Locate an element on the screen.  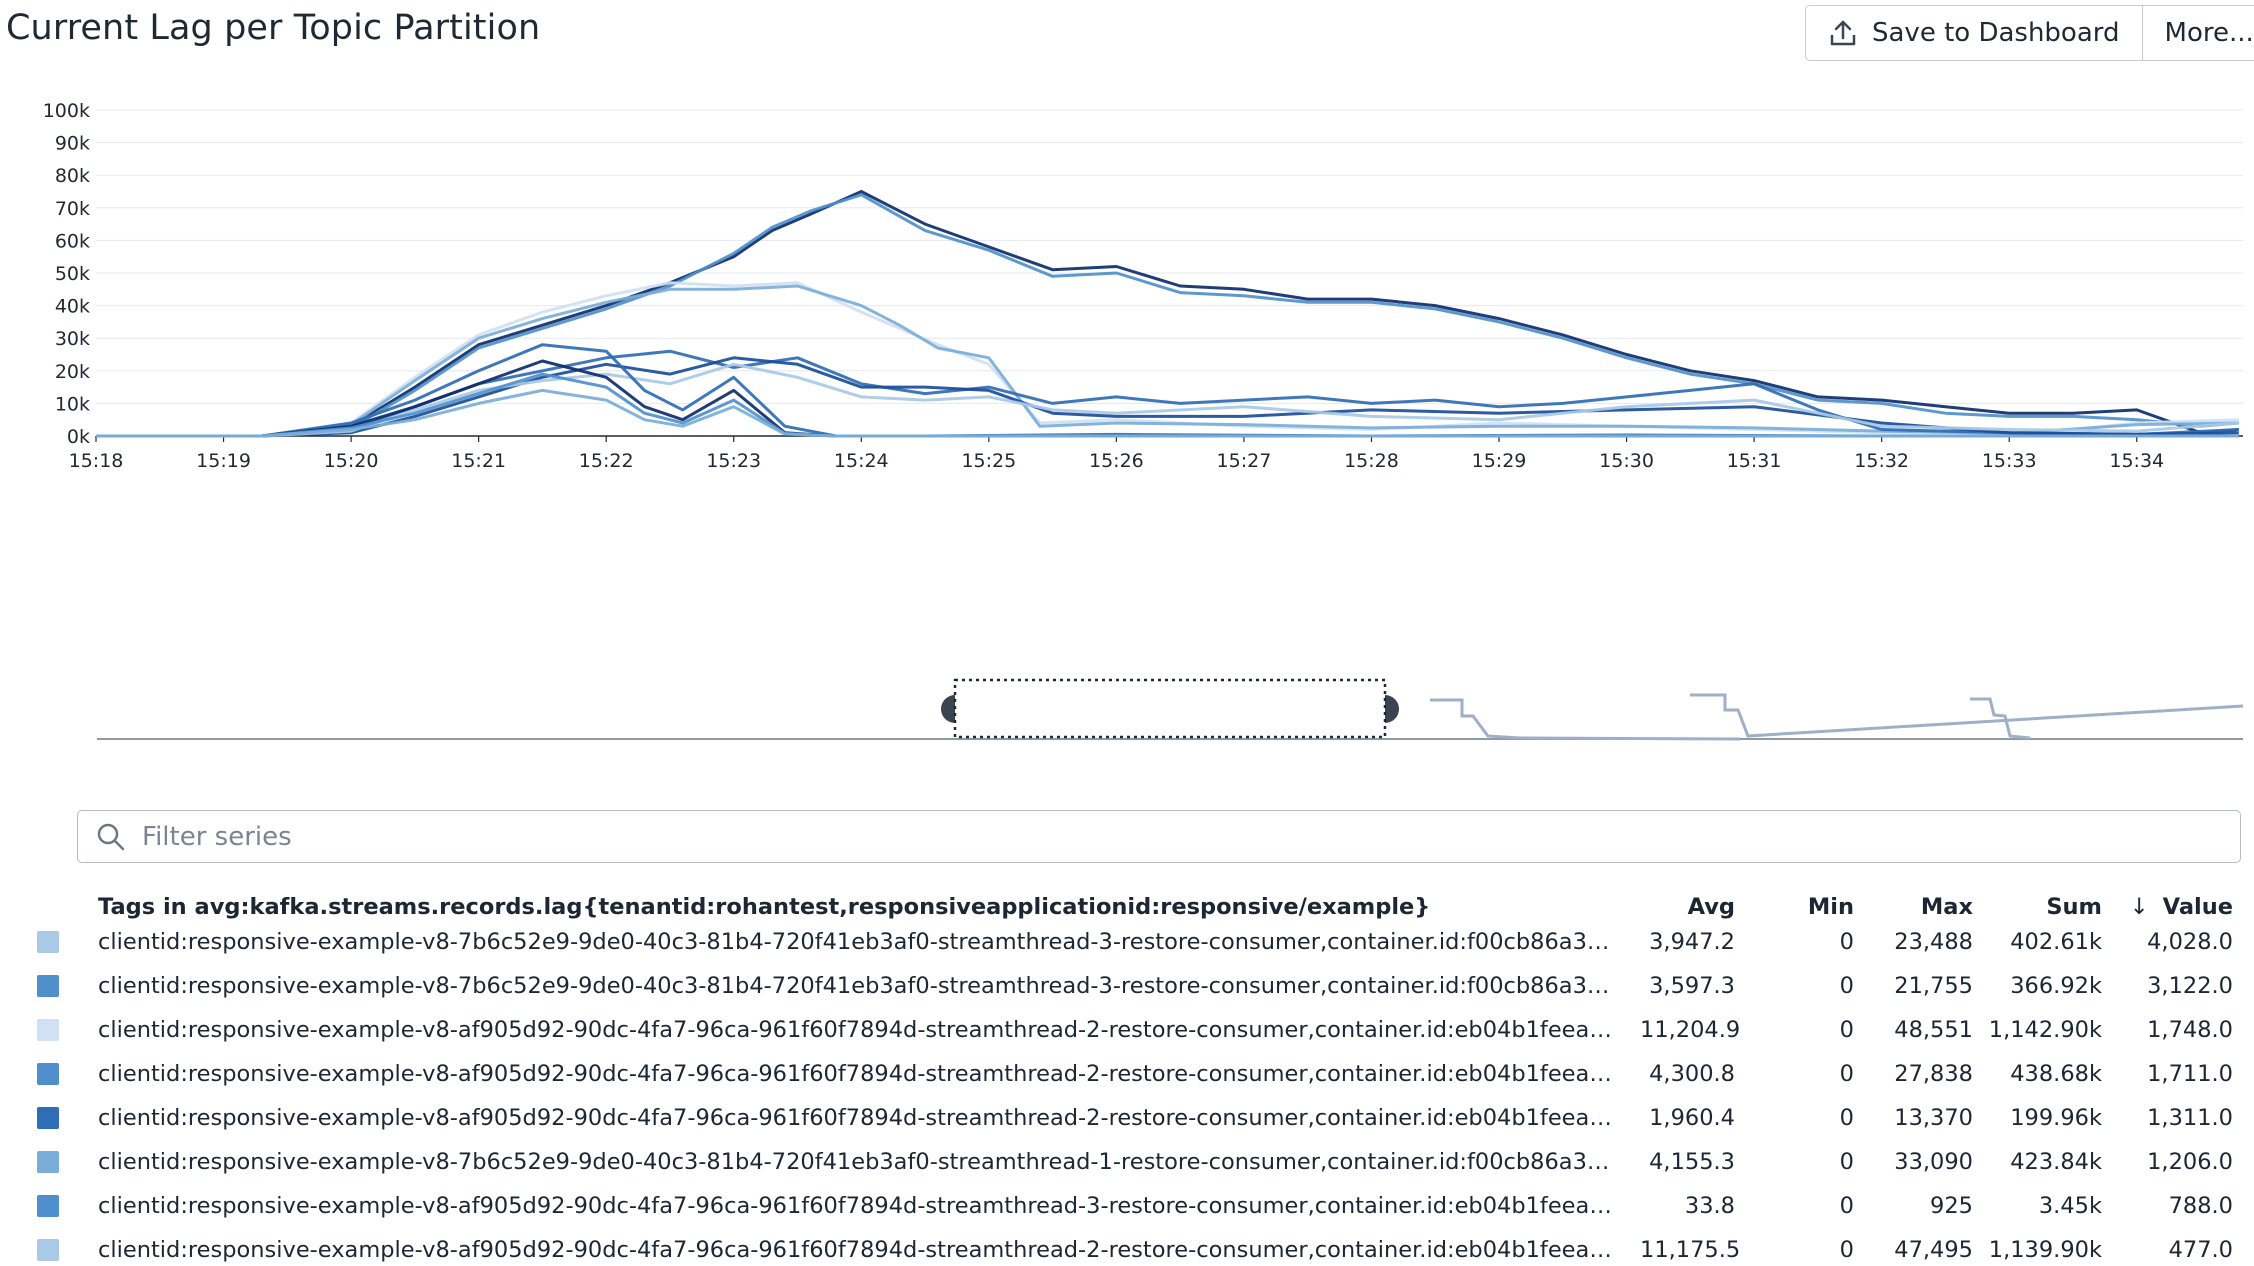
series-sum: 438.68k is located at coordinates (2056, 1074).